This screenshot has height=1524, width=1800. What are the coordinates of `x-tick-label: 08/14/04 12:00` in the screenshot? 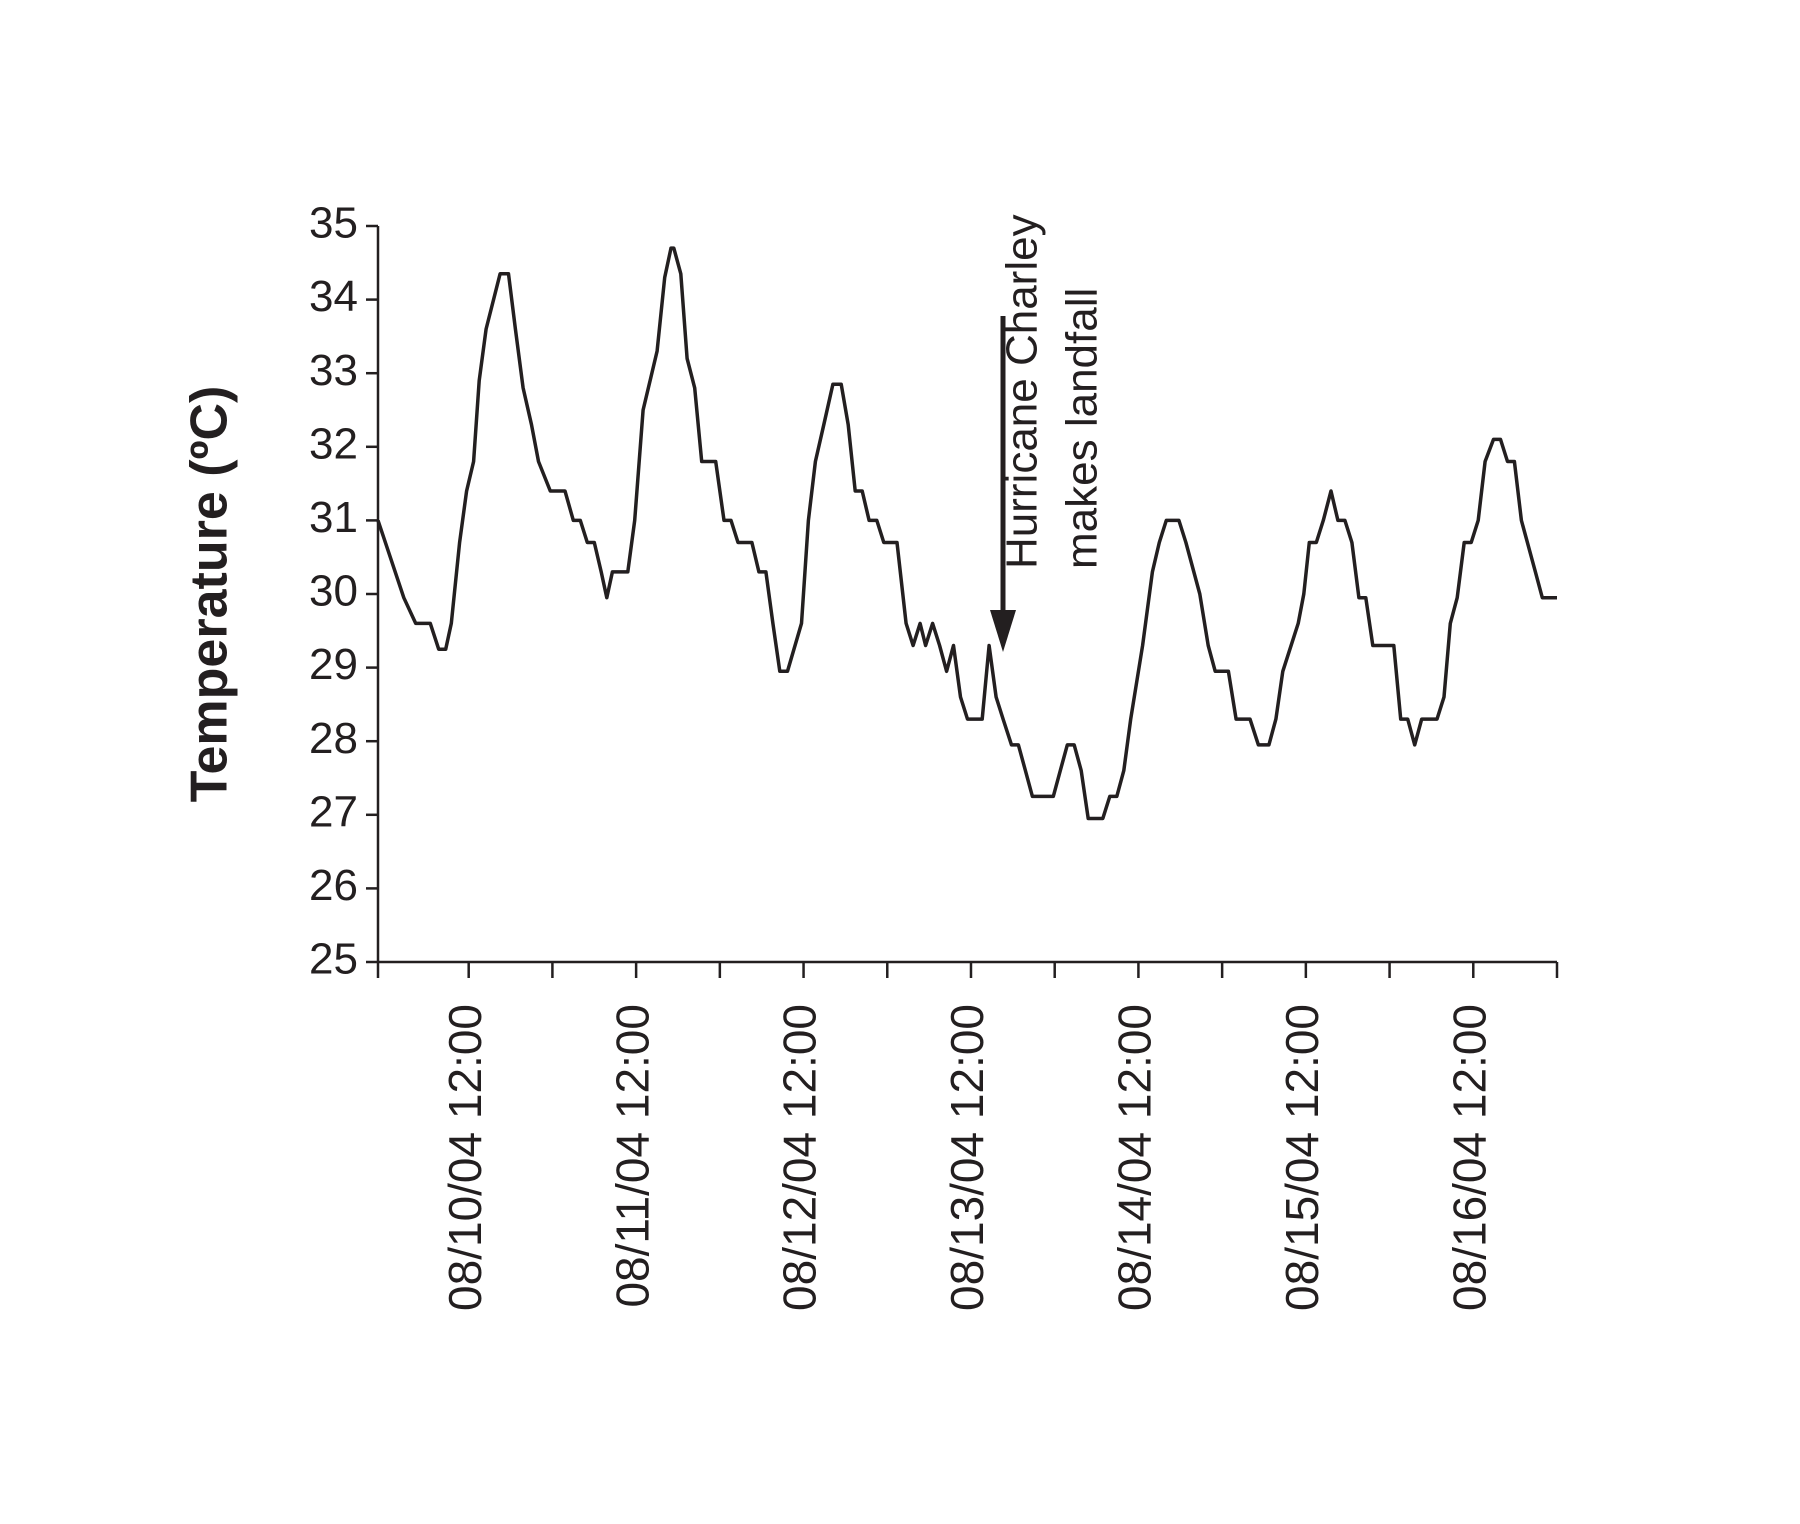 It's located at (1135, 1157).